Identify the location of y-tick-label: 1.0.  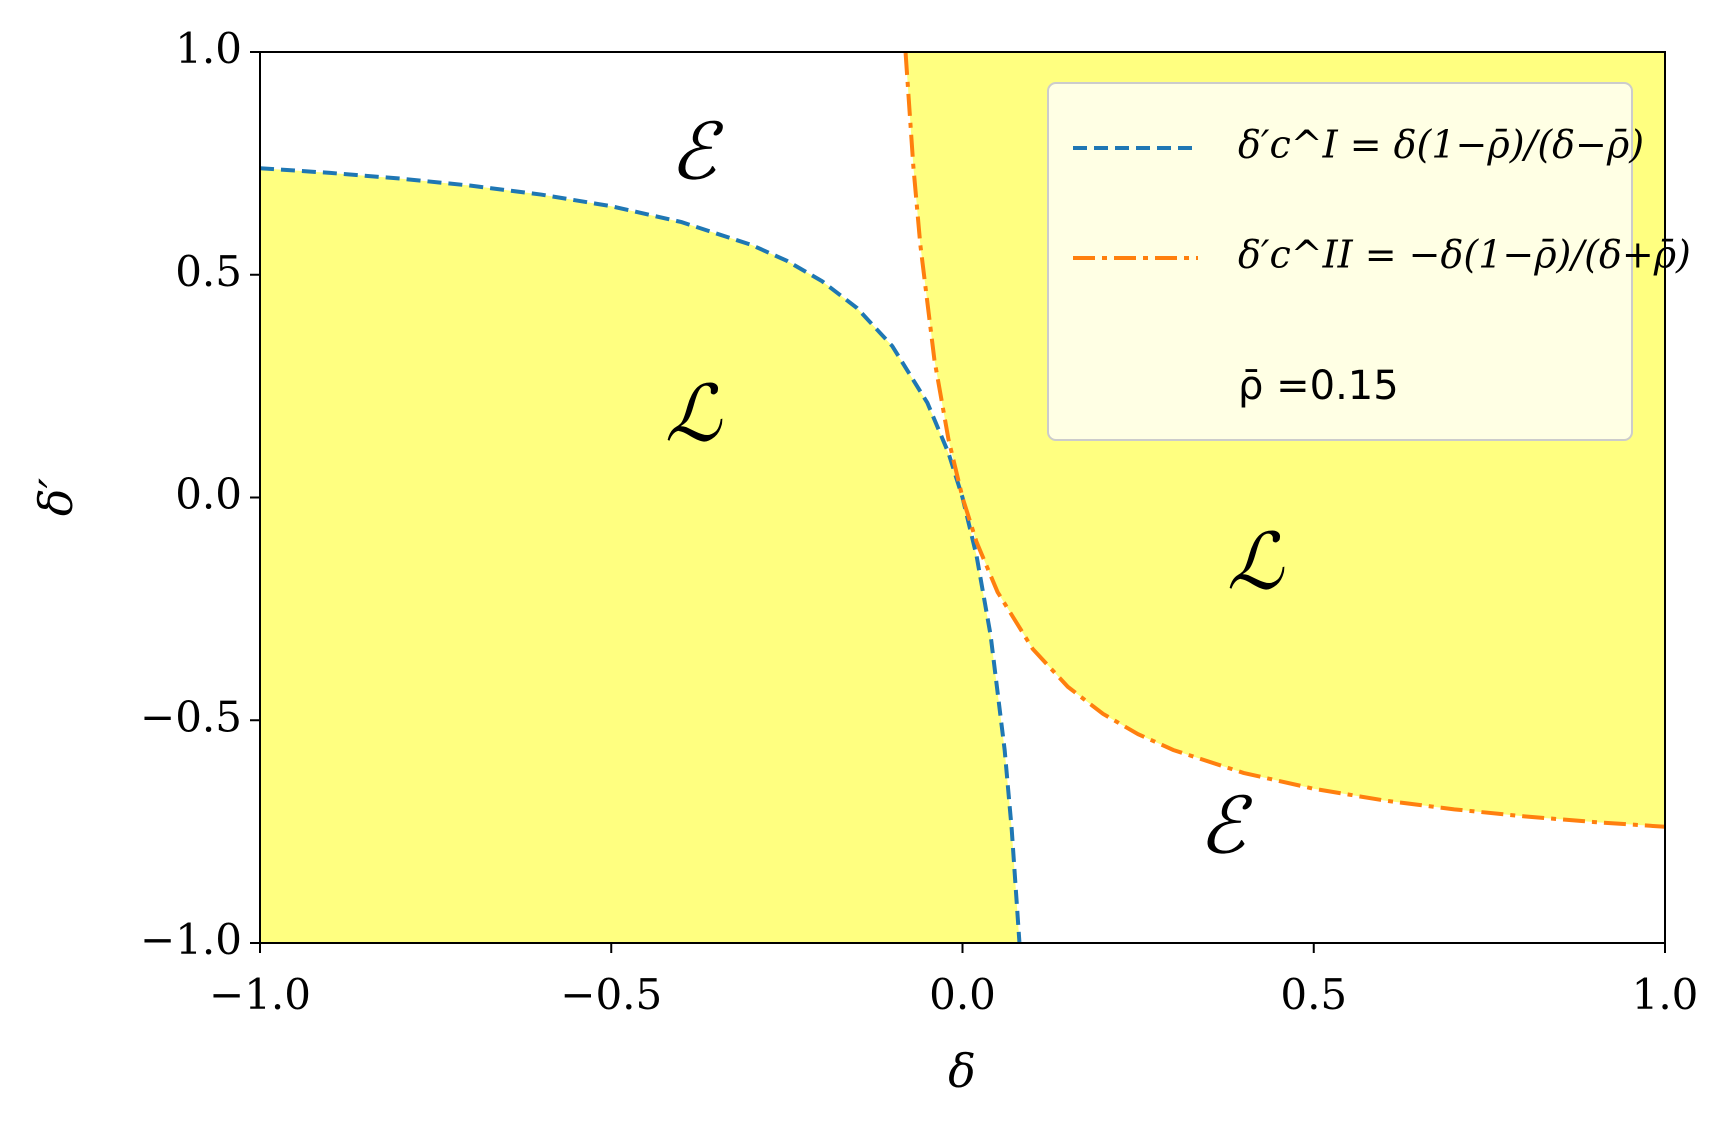
(208, 48).